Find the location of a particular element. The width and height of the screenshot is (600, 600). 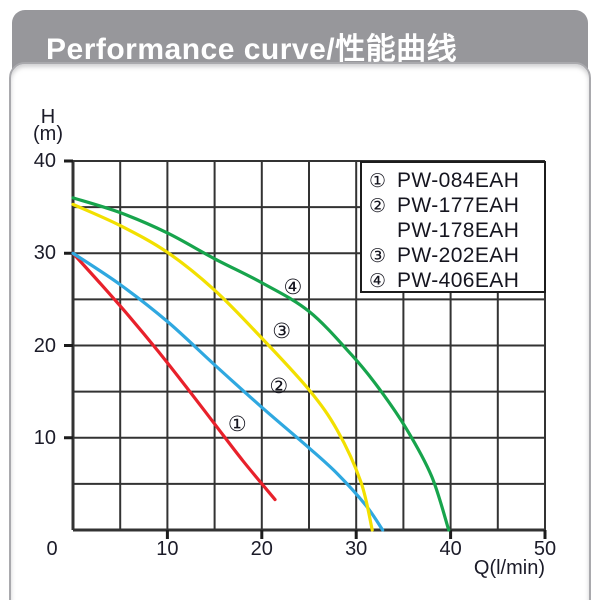

legend-model-label: PW-202EAH is located at coordinates (458, 255).